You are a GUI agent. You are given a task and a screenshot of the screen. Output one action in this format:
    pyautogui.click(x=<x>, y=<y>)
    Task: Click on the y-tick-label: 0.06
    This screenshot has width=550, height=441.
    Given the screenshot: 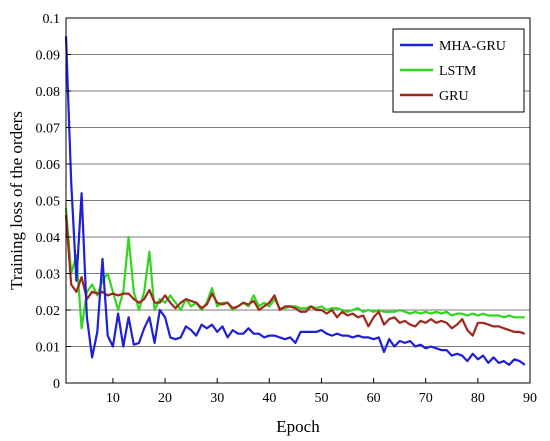 What is the action you would take?
    pyautogui.click(x=48, y=165)
    